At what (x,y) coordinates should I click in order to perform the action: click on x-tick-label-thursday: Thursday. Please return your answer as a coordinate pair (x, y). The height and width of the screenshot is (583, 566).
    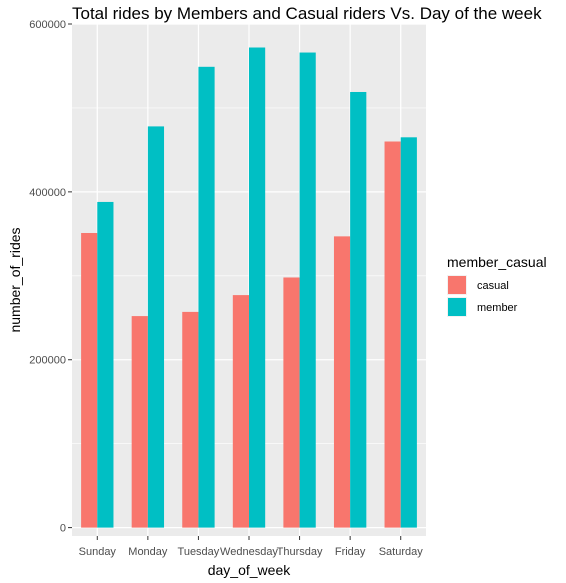
    Looking at the image, I should click on (300, 552).